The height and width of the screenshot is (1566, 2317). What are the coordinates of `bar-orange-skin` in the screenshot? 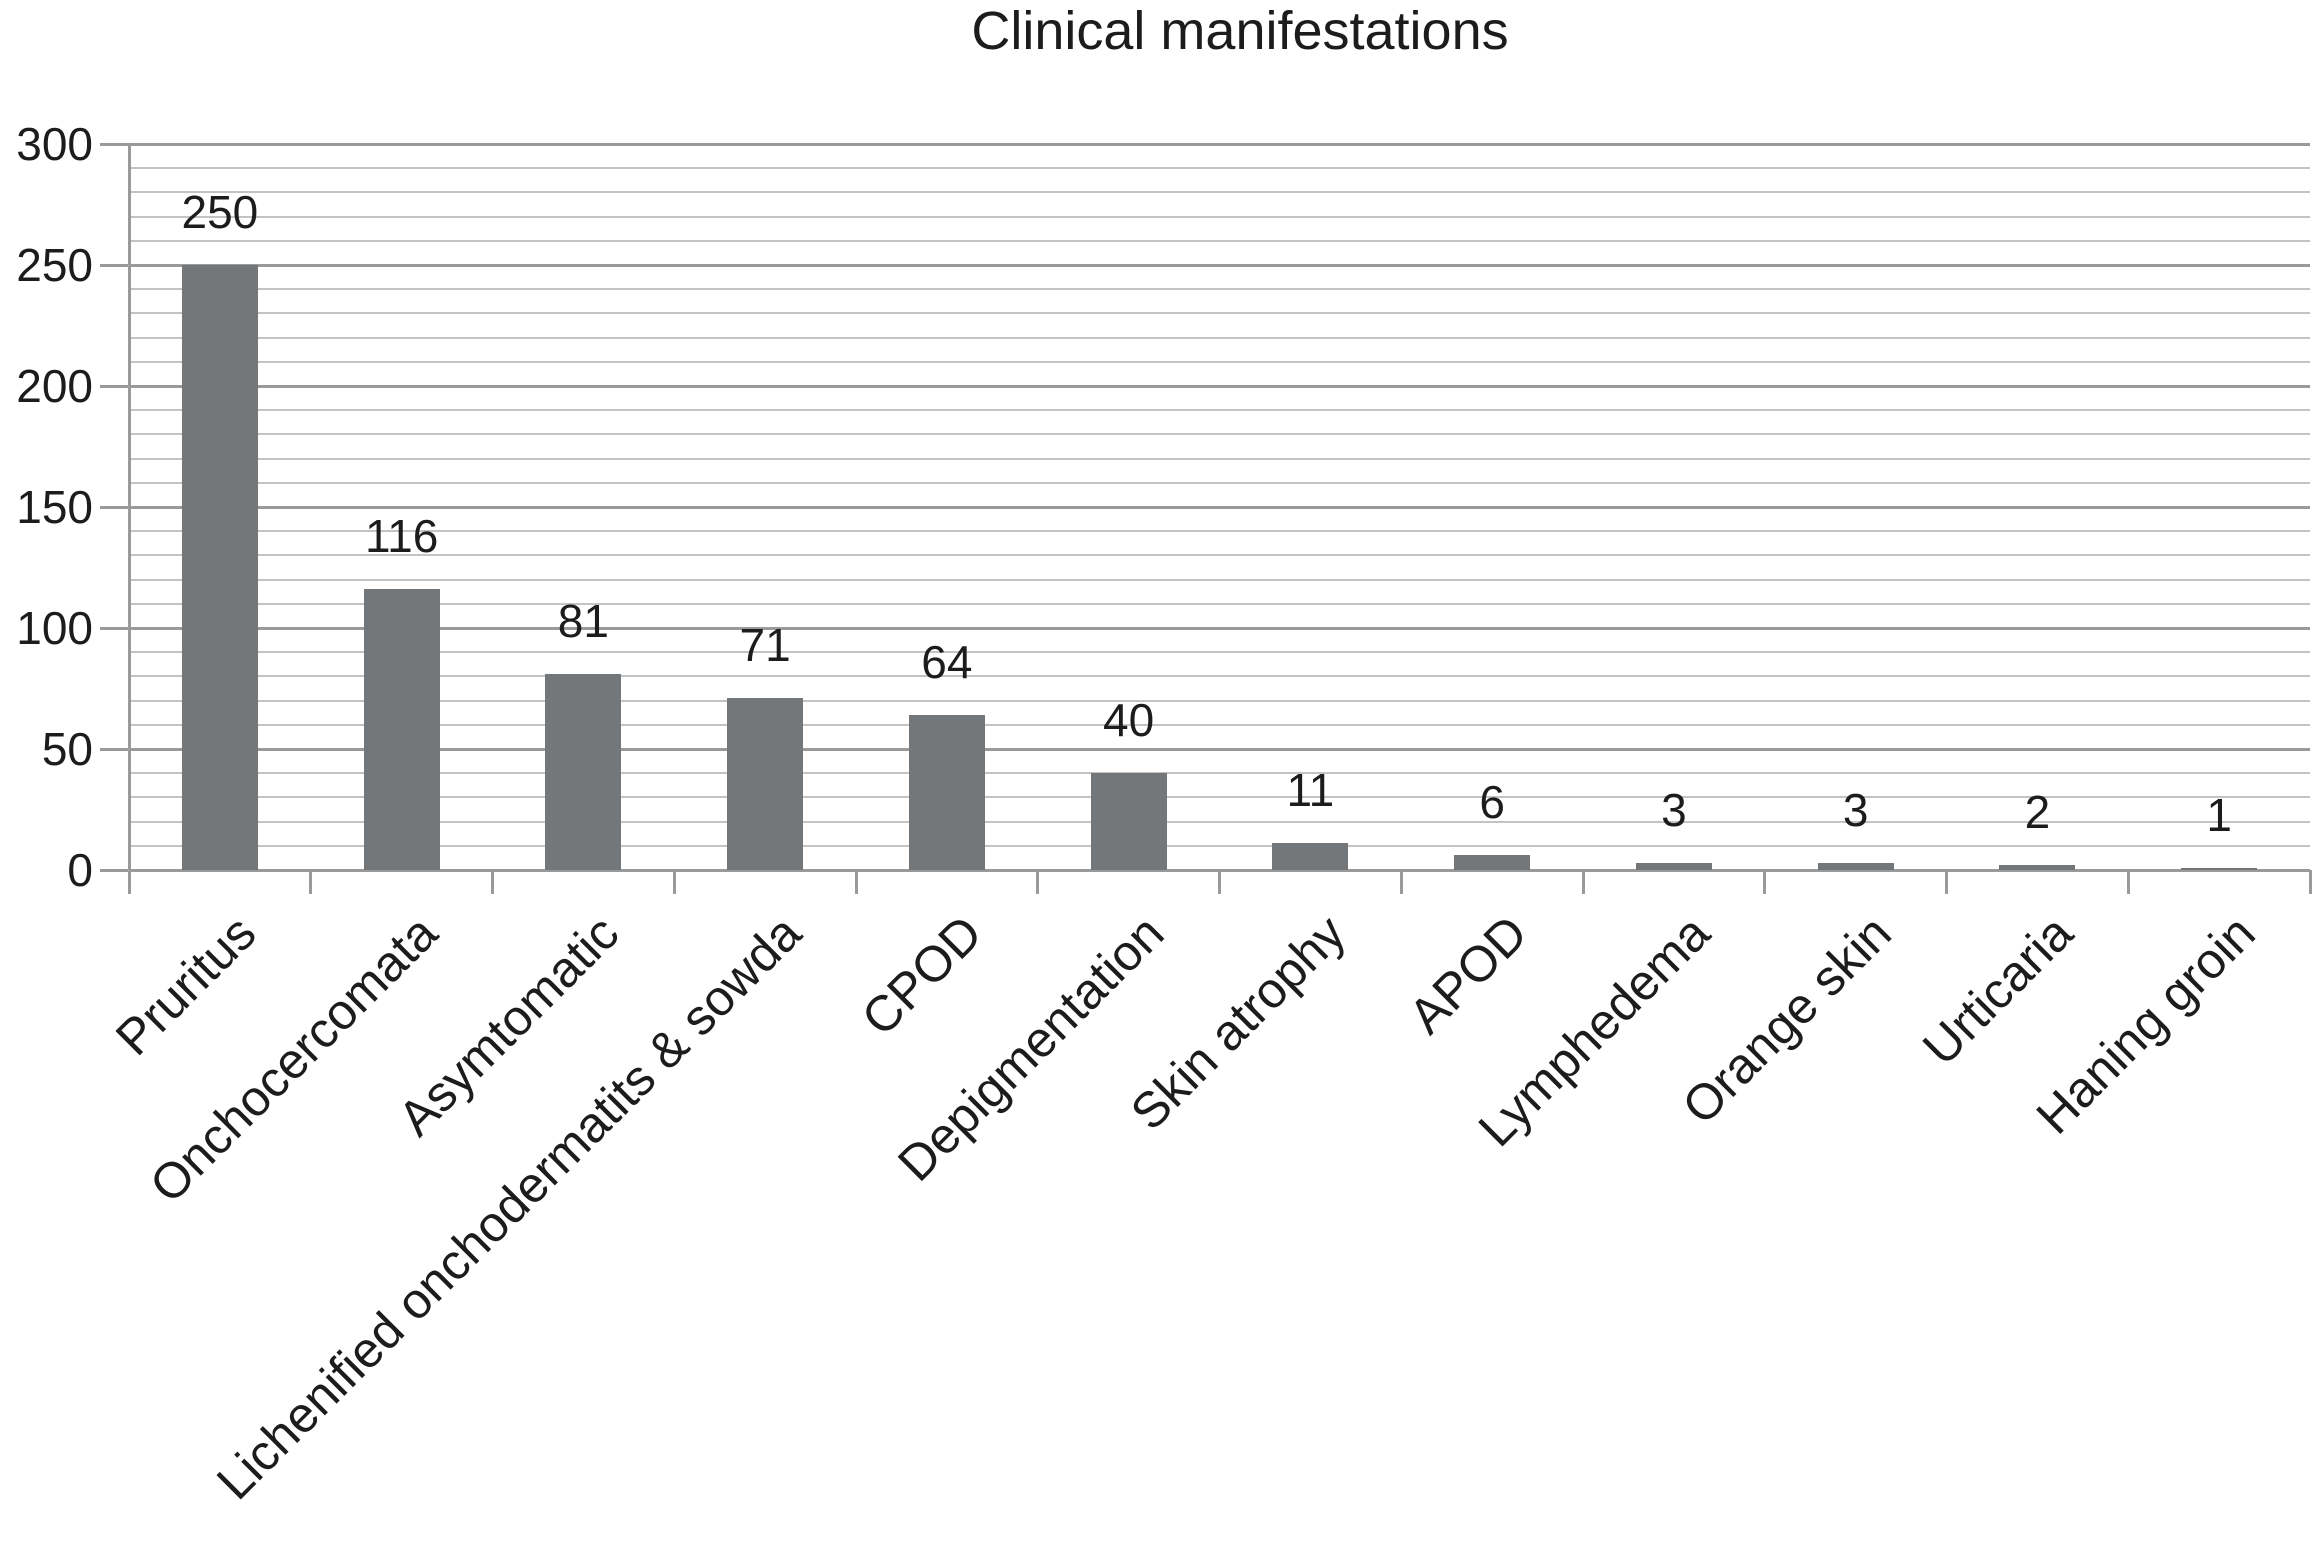 It's located at (1855, 866).